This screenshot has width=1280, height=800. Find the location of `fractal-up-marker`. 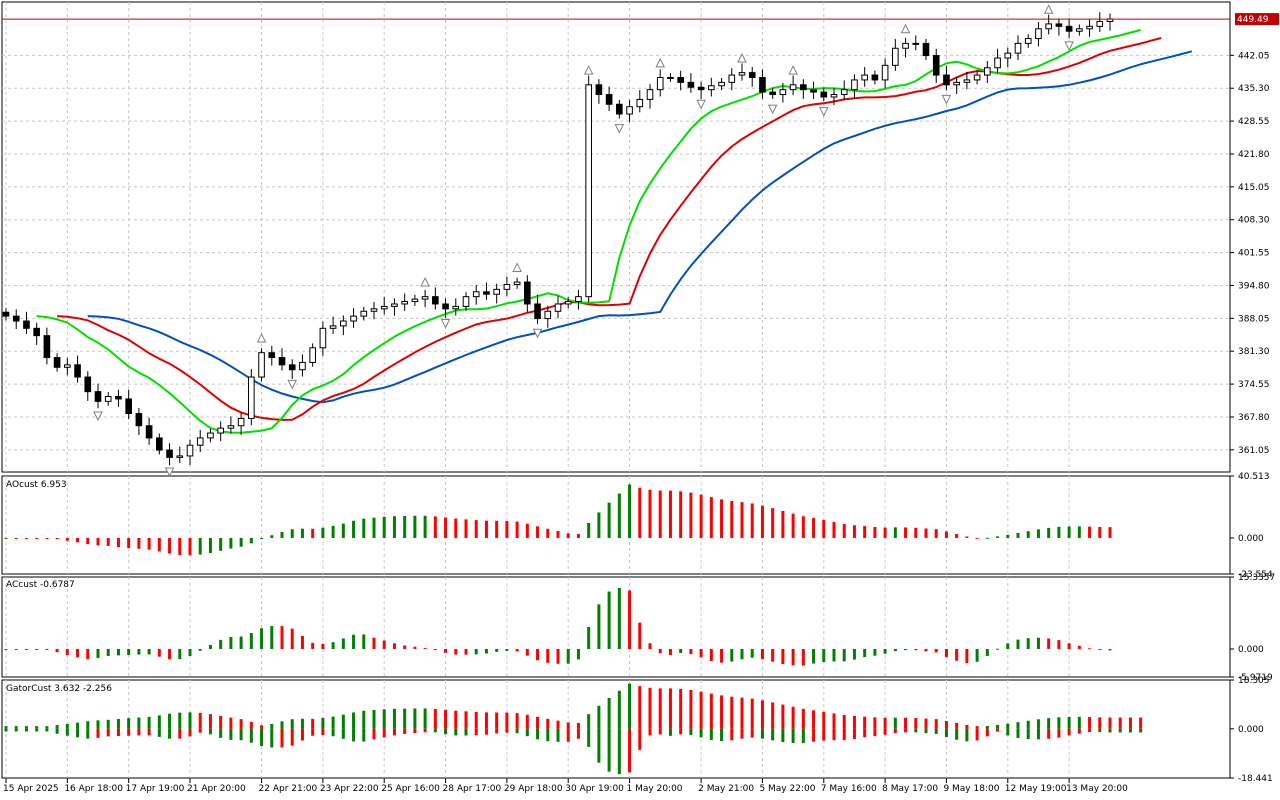

fractal-up-marker is located at coordinates (742, 57).